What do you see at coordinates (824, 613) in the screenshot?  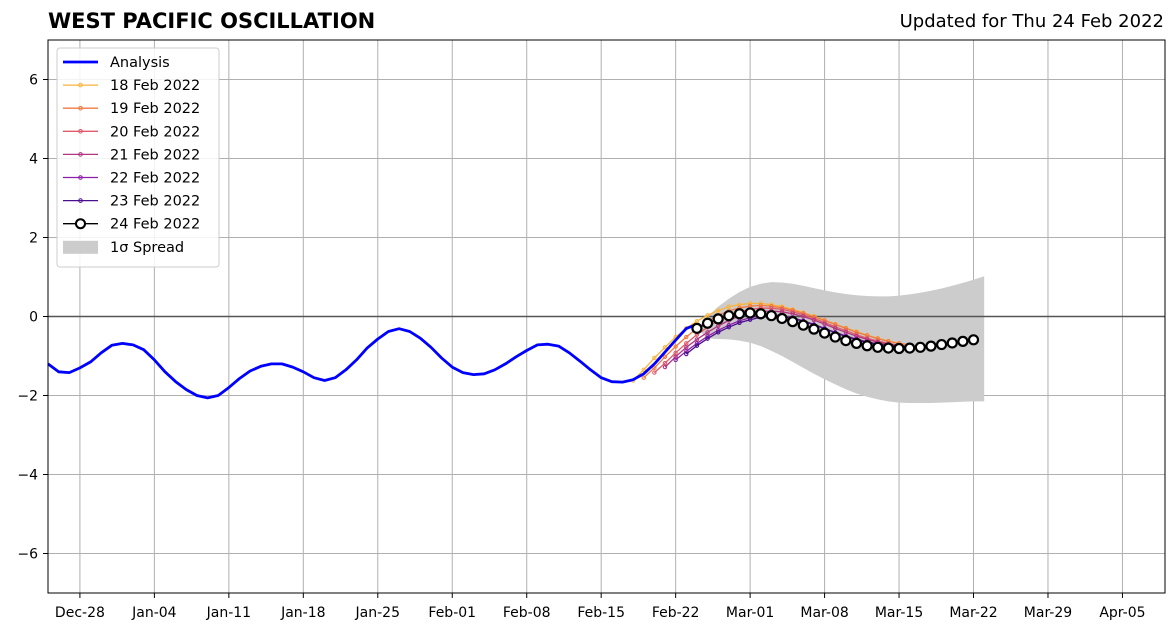 I see `x-tick-label: Mar-08` at bounding box center [824, 613].